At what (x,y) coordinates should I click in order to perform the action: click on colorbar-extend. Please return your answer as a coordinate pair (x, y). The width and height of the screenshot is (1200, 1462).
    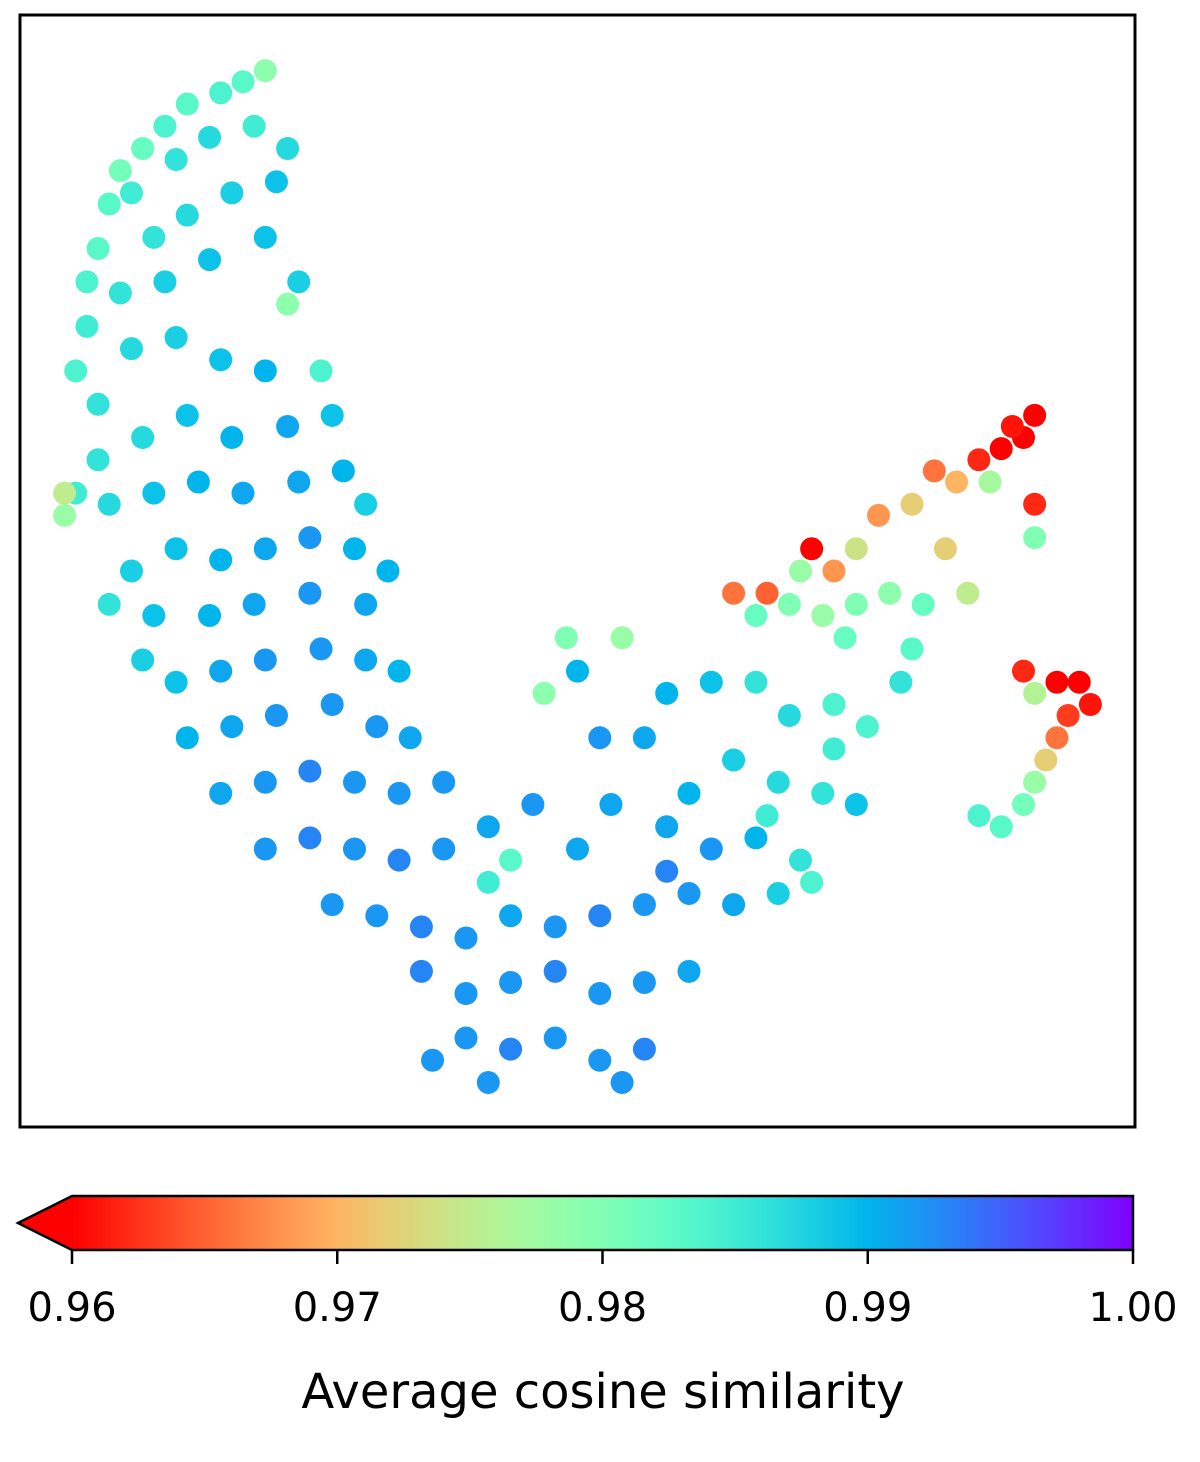
    Looking at the image, I should click on (45, 1223).